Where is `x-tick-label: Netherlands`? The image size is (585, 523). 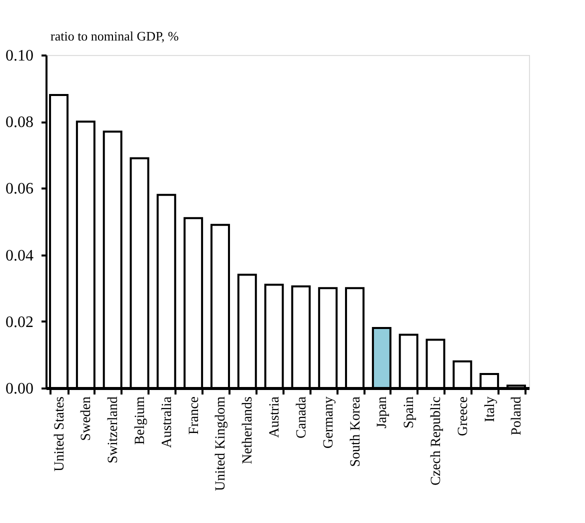
x-tick-label: Netherlands is located at coordinates (248, 430).